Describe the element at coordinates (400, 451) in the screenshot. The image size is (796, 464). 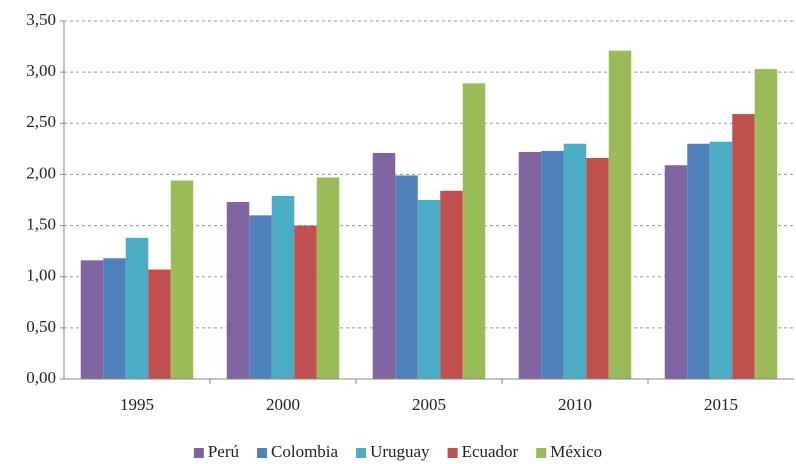
I see `legend-label: Uruguay` at that location.